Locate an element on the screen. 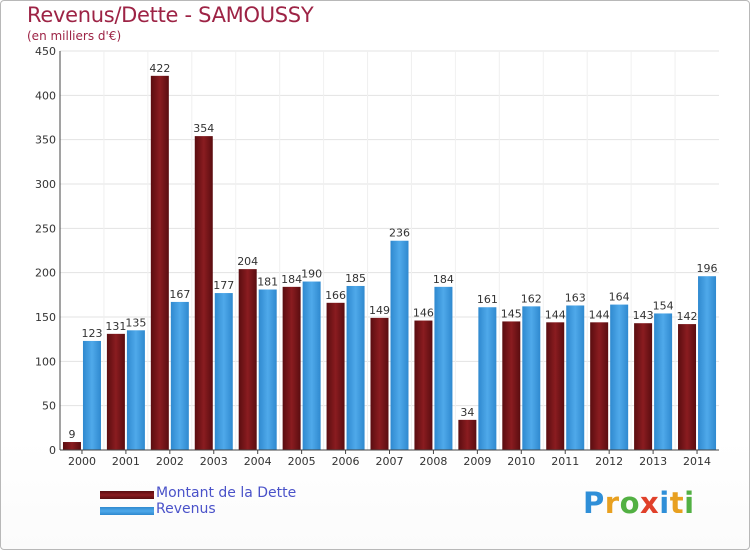  legend-label-revenus: Revenus is located at coordinates (186, 509).